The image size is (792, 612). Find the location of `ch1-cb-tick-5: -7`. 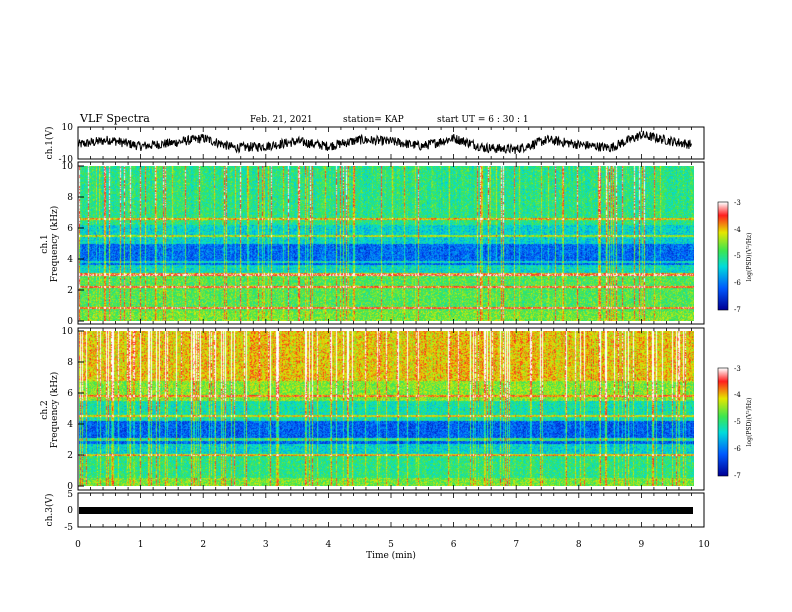

ch1-cb-tick-5: -7 is located at coordinates (737, 310).